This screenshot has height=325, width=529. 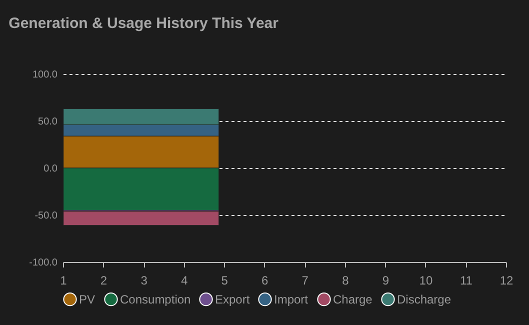 What do you see at coordinates (43, 263) in the screenshot?
I see `y-tick-label: -100.0` at bounding box center [43, 263].